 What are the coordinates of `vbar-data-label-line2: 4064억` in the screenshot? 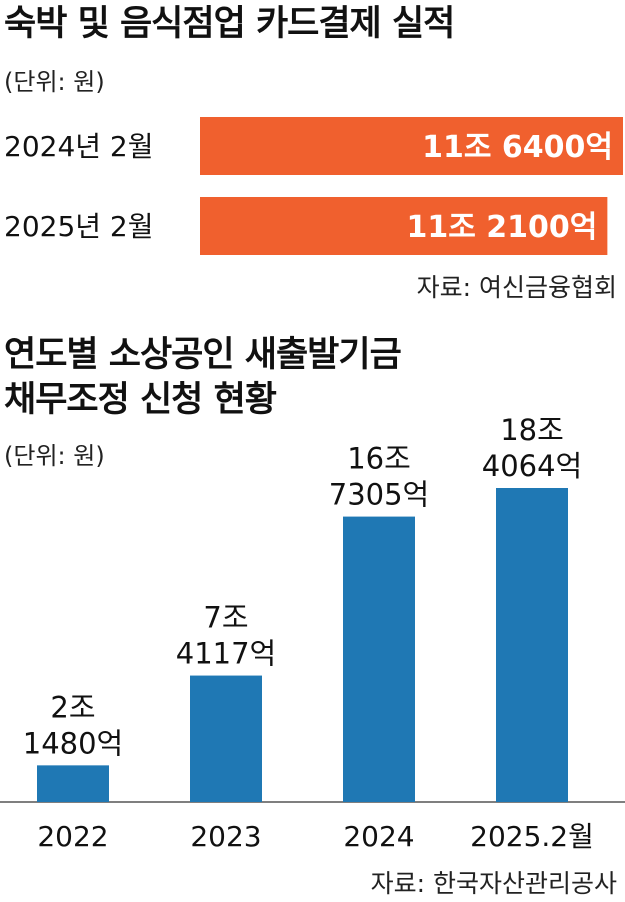 It's located at (532, 466).